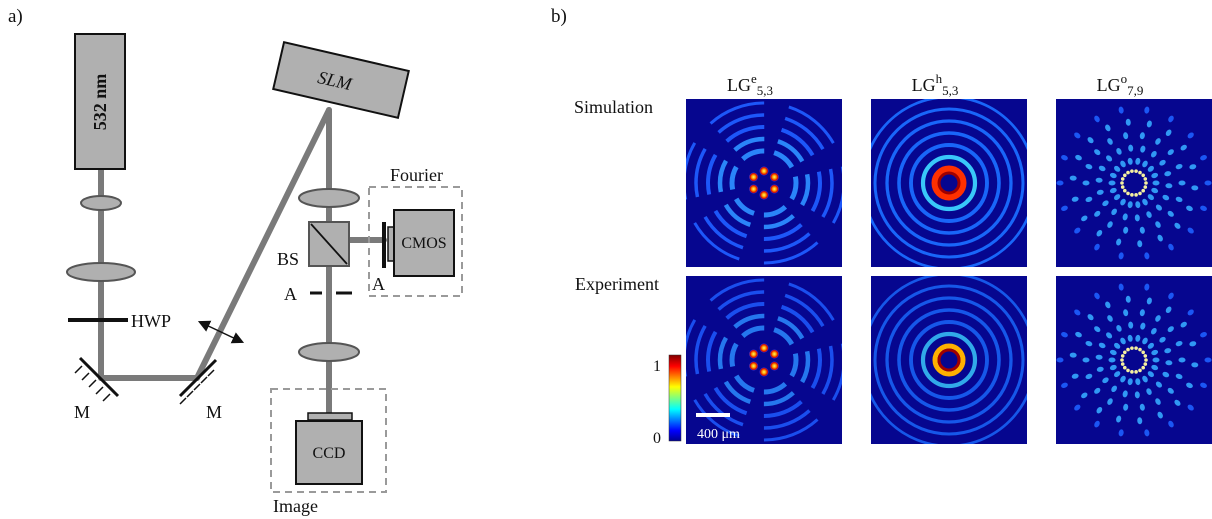  What do you see at coordinates (198, 381) in the screenshot?
I see `mirror-right` at bounding box center [198, 381].